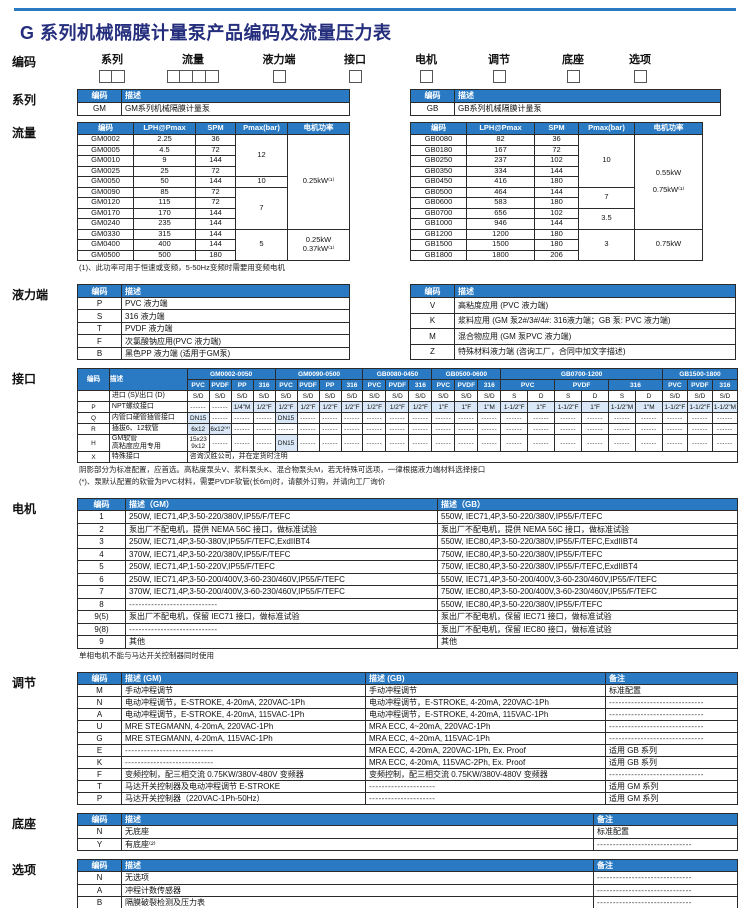 The width and height of the screenshot is (750, 908). Describe the element at coordinates (235, 316) in the screenshot. I see `cell: 316 液力端` at that location.